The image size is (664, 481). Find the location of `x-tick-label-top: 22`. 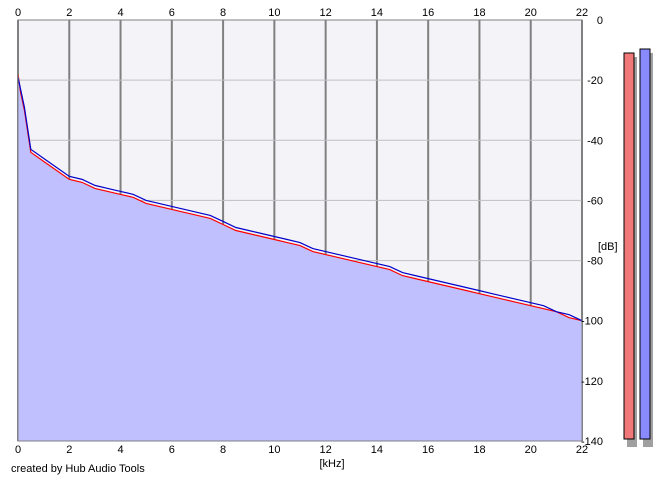

x-tick-label-top: 22 is located at coordinates (582, 13).